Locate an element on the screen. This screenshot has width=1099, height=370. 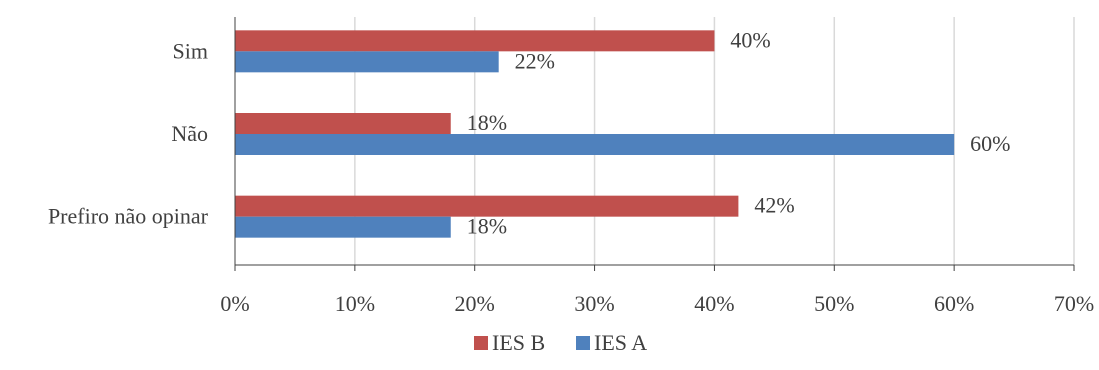
legend-label: IES B is located at coordinates (518, 342).